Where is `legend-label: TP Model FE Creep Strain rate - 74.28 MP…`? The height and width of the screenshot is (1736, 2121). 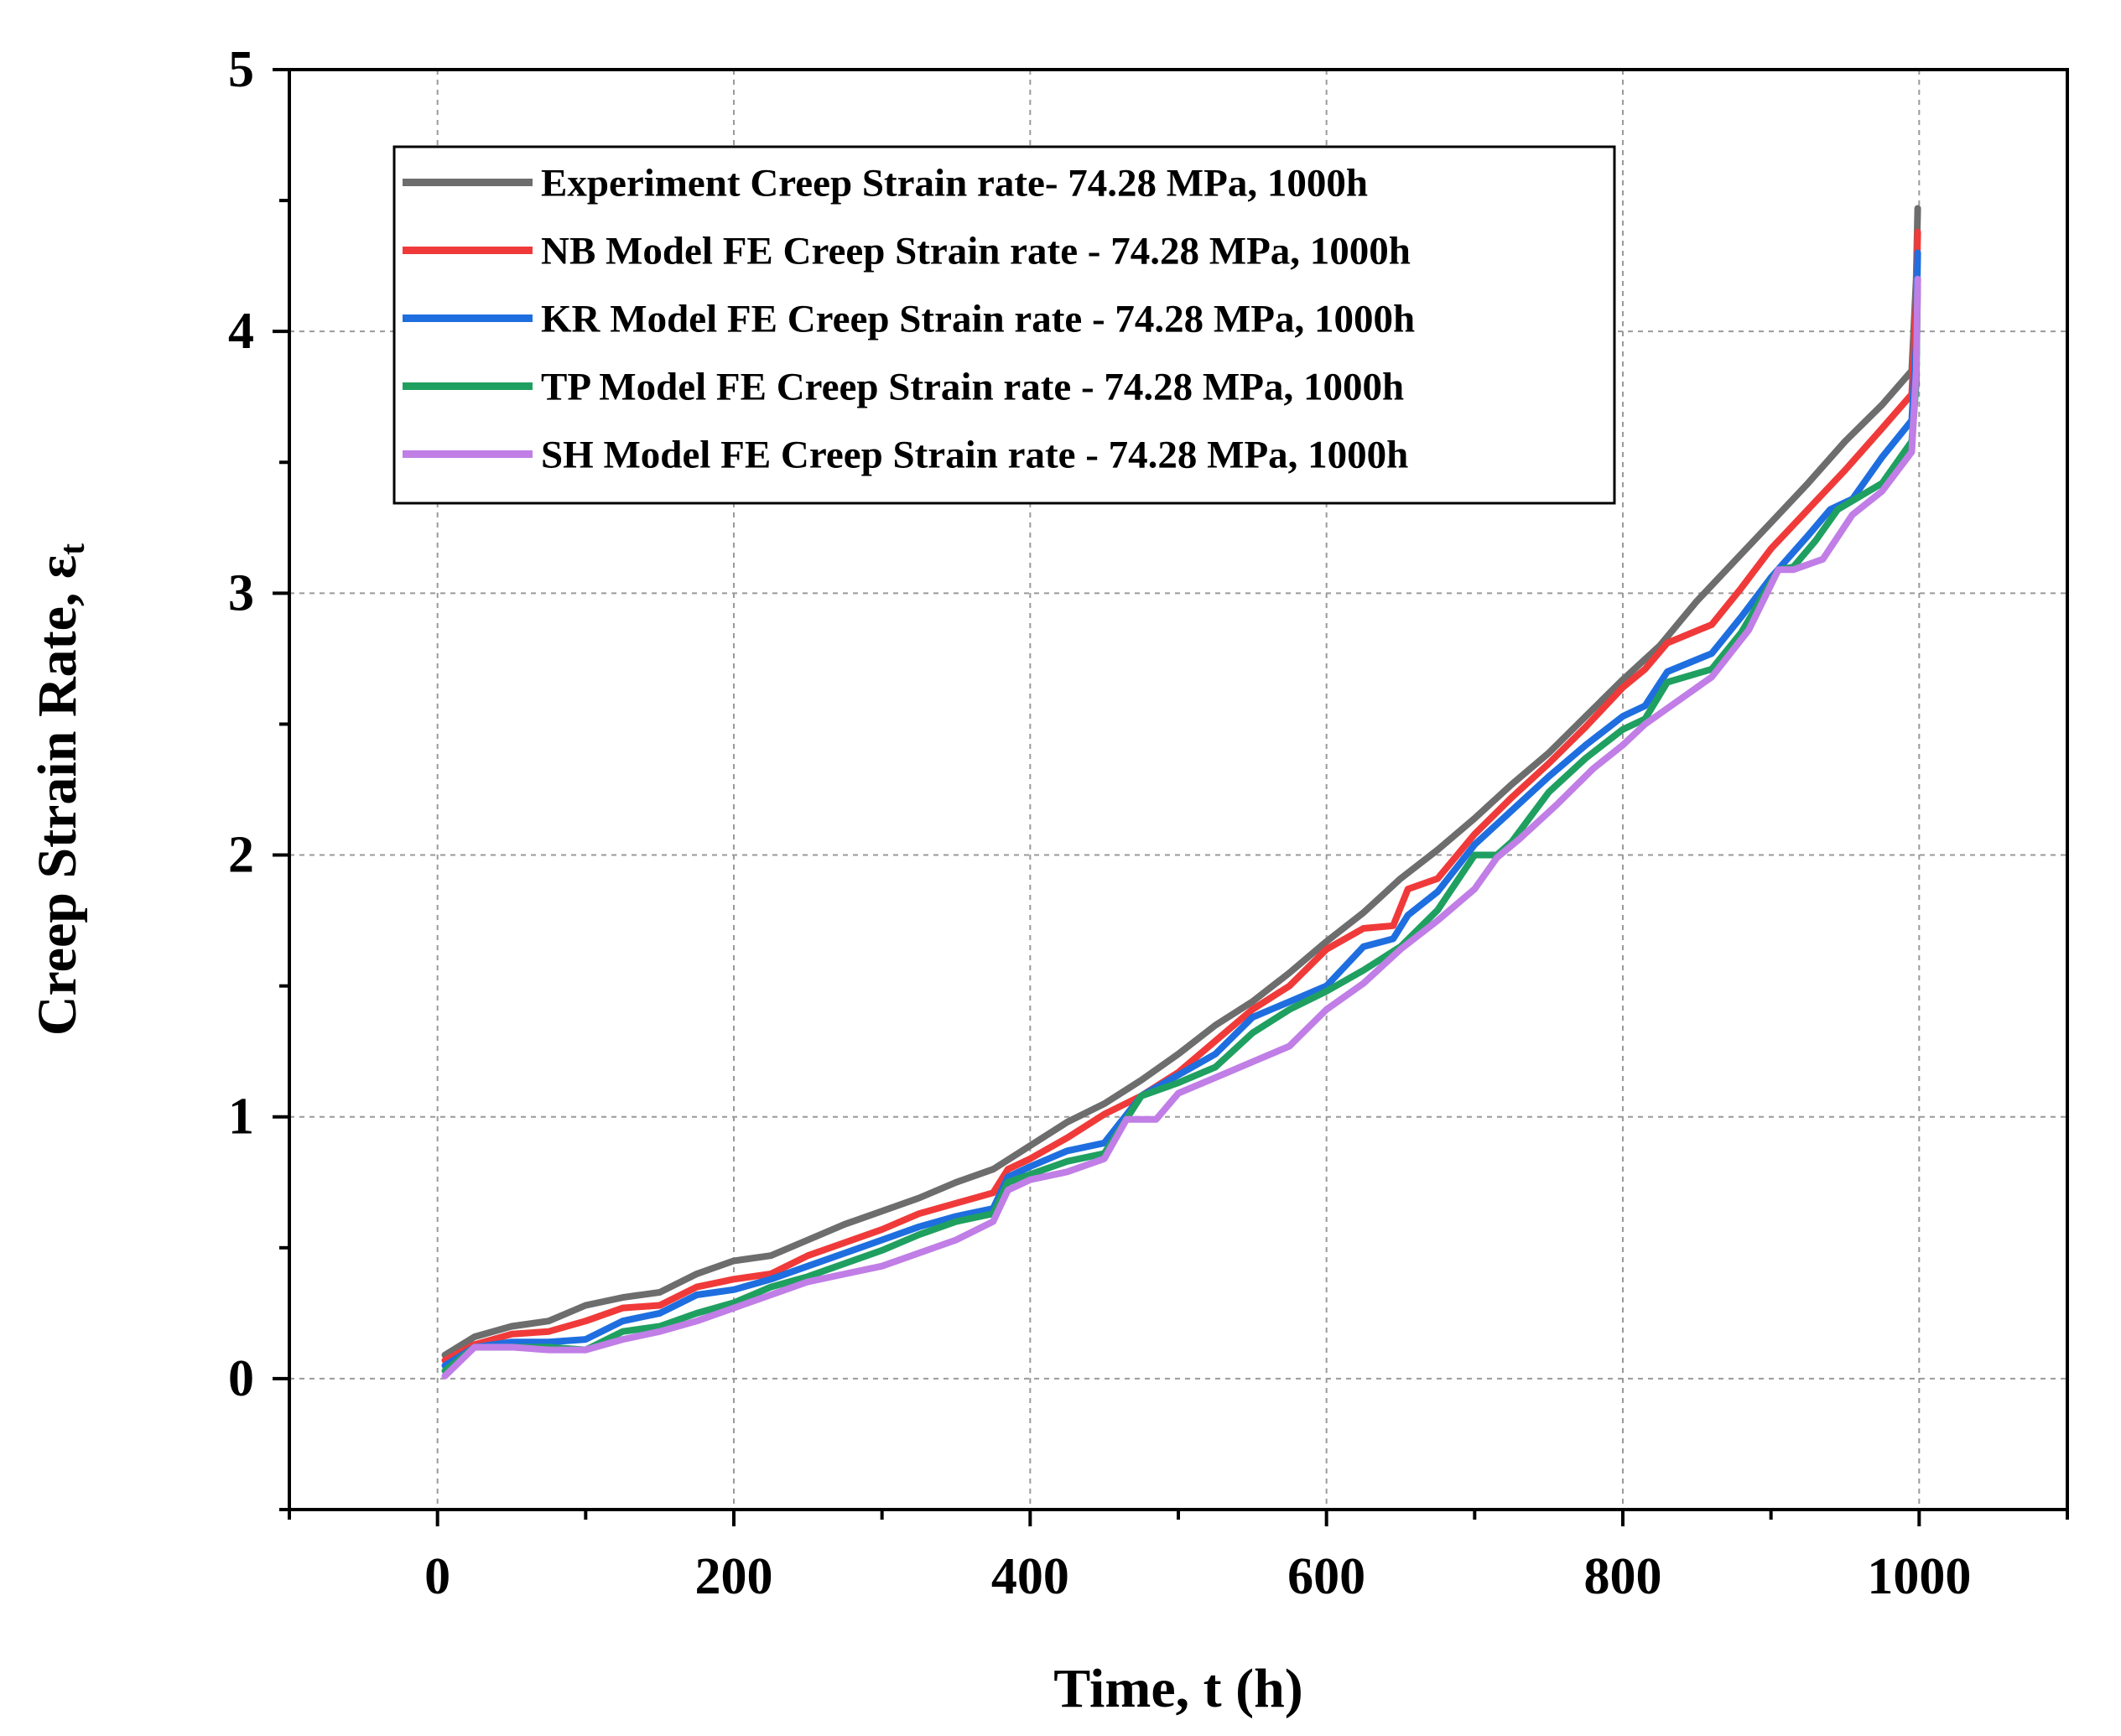 legend-label: TP Model FE Creep Strain rate - 74.28 MP… is located at coordinates (972, 387).